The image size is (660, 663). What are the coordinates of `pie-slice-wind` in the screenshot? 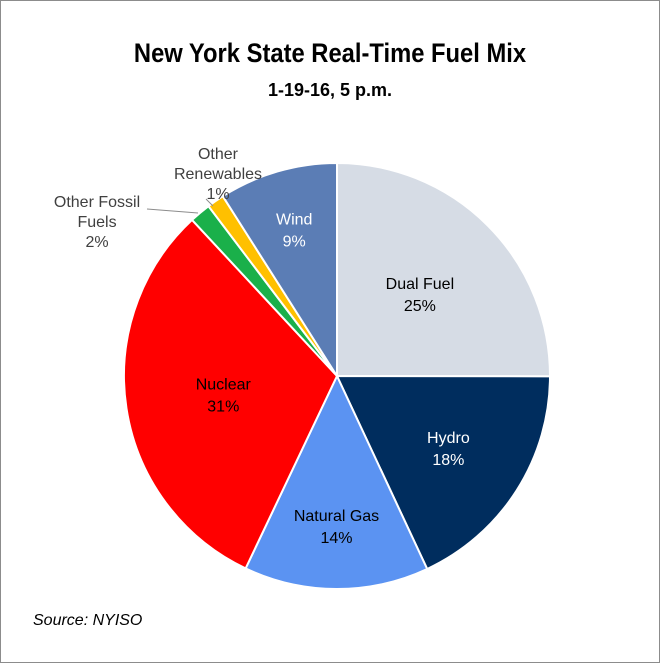 It's located at (279, 270).